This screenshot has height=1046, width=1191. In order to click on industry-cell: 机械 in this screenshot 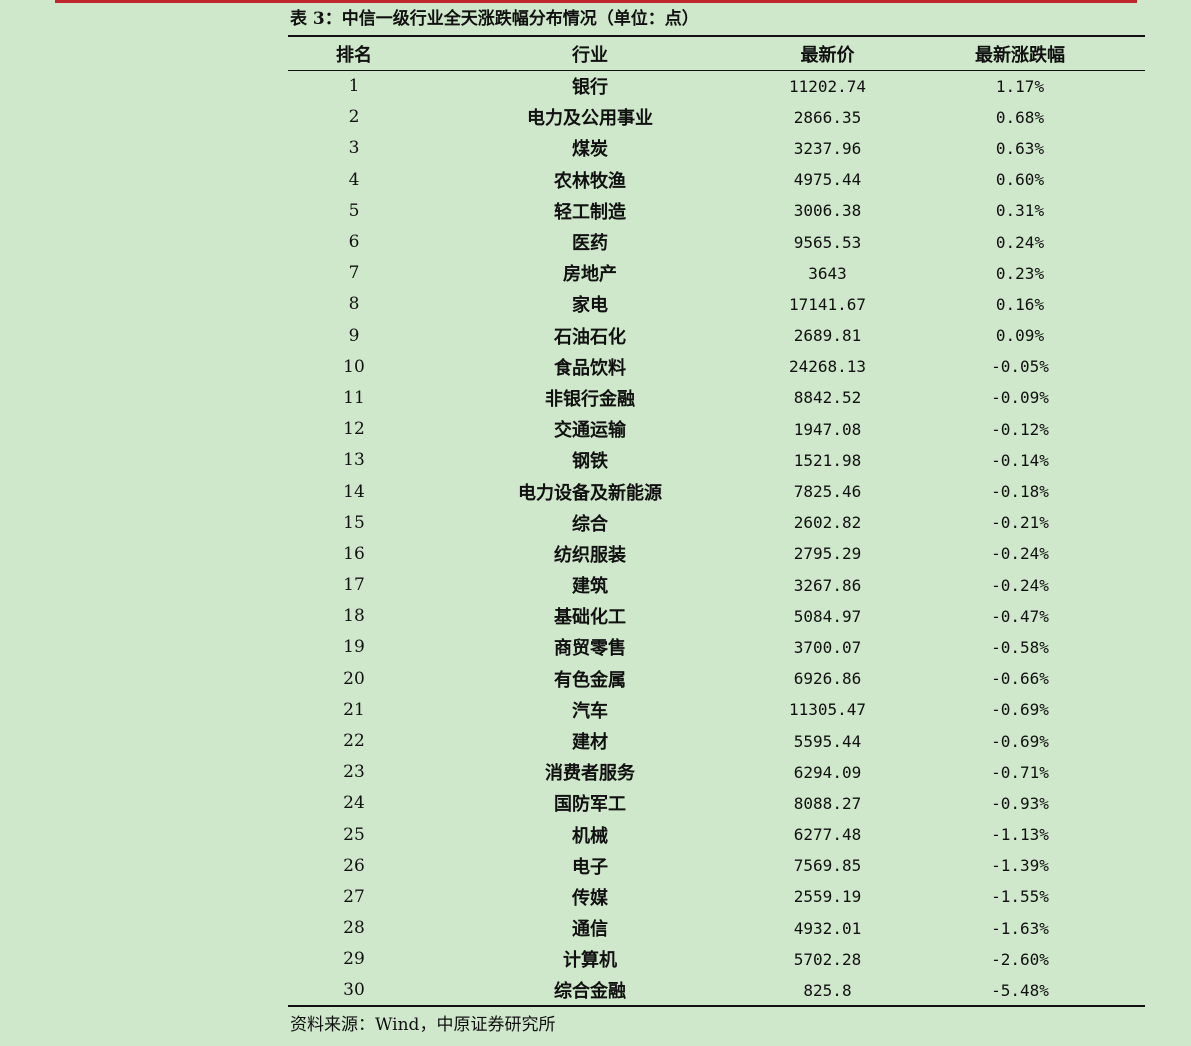, I will do `click(590, 836)`.